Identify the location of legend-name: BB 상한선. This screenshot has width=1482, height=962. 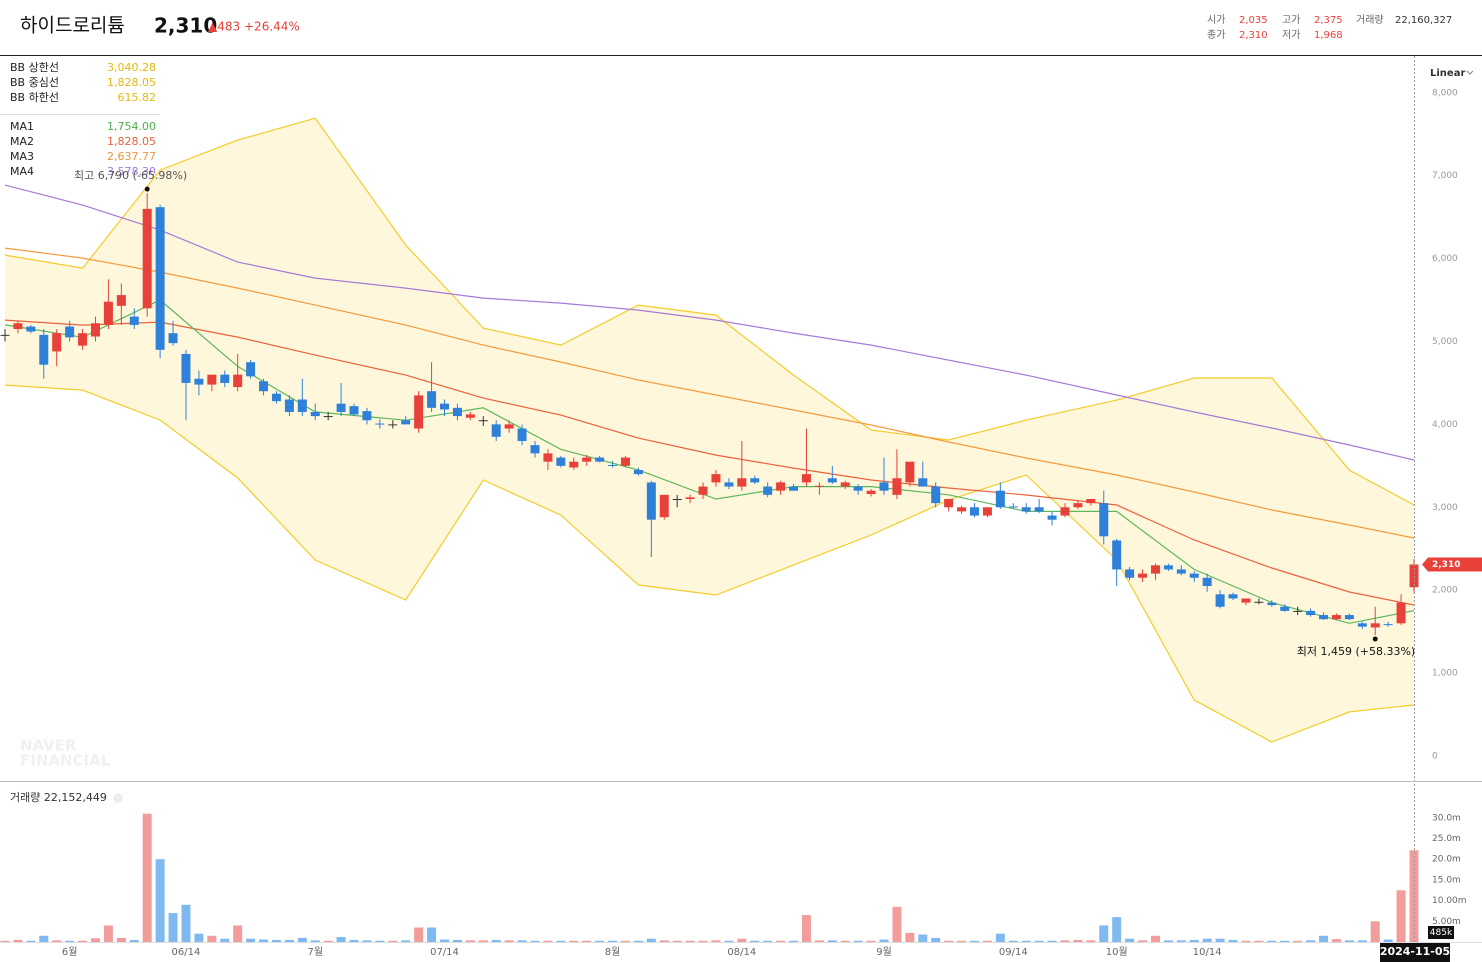
(34, 67).